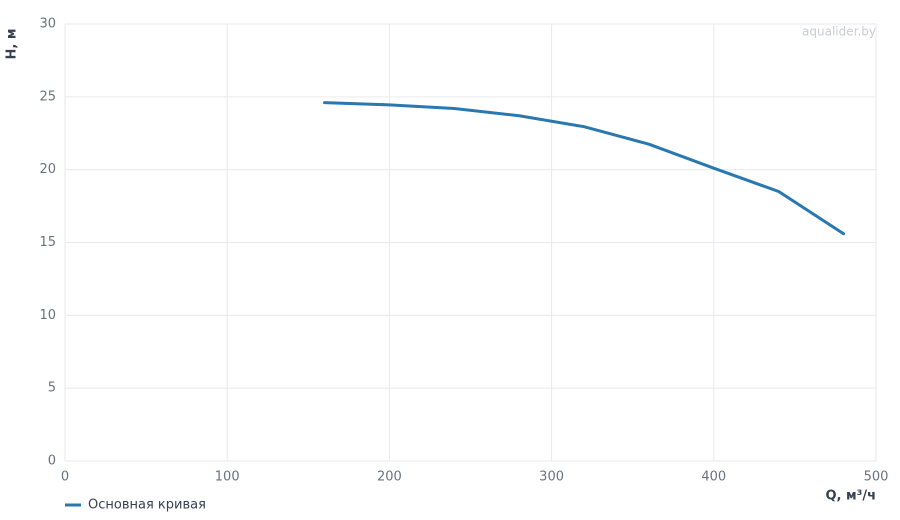 Image resolution: width=900 pixels, height=520 pixels. What do you see at coordinates (551, 477) in the screenshot?
I see `x-tick-label: 300` at bounding box center [551, 477].